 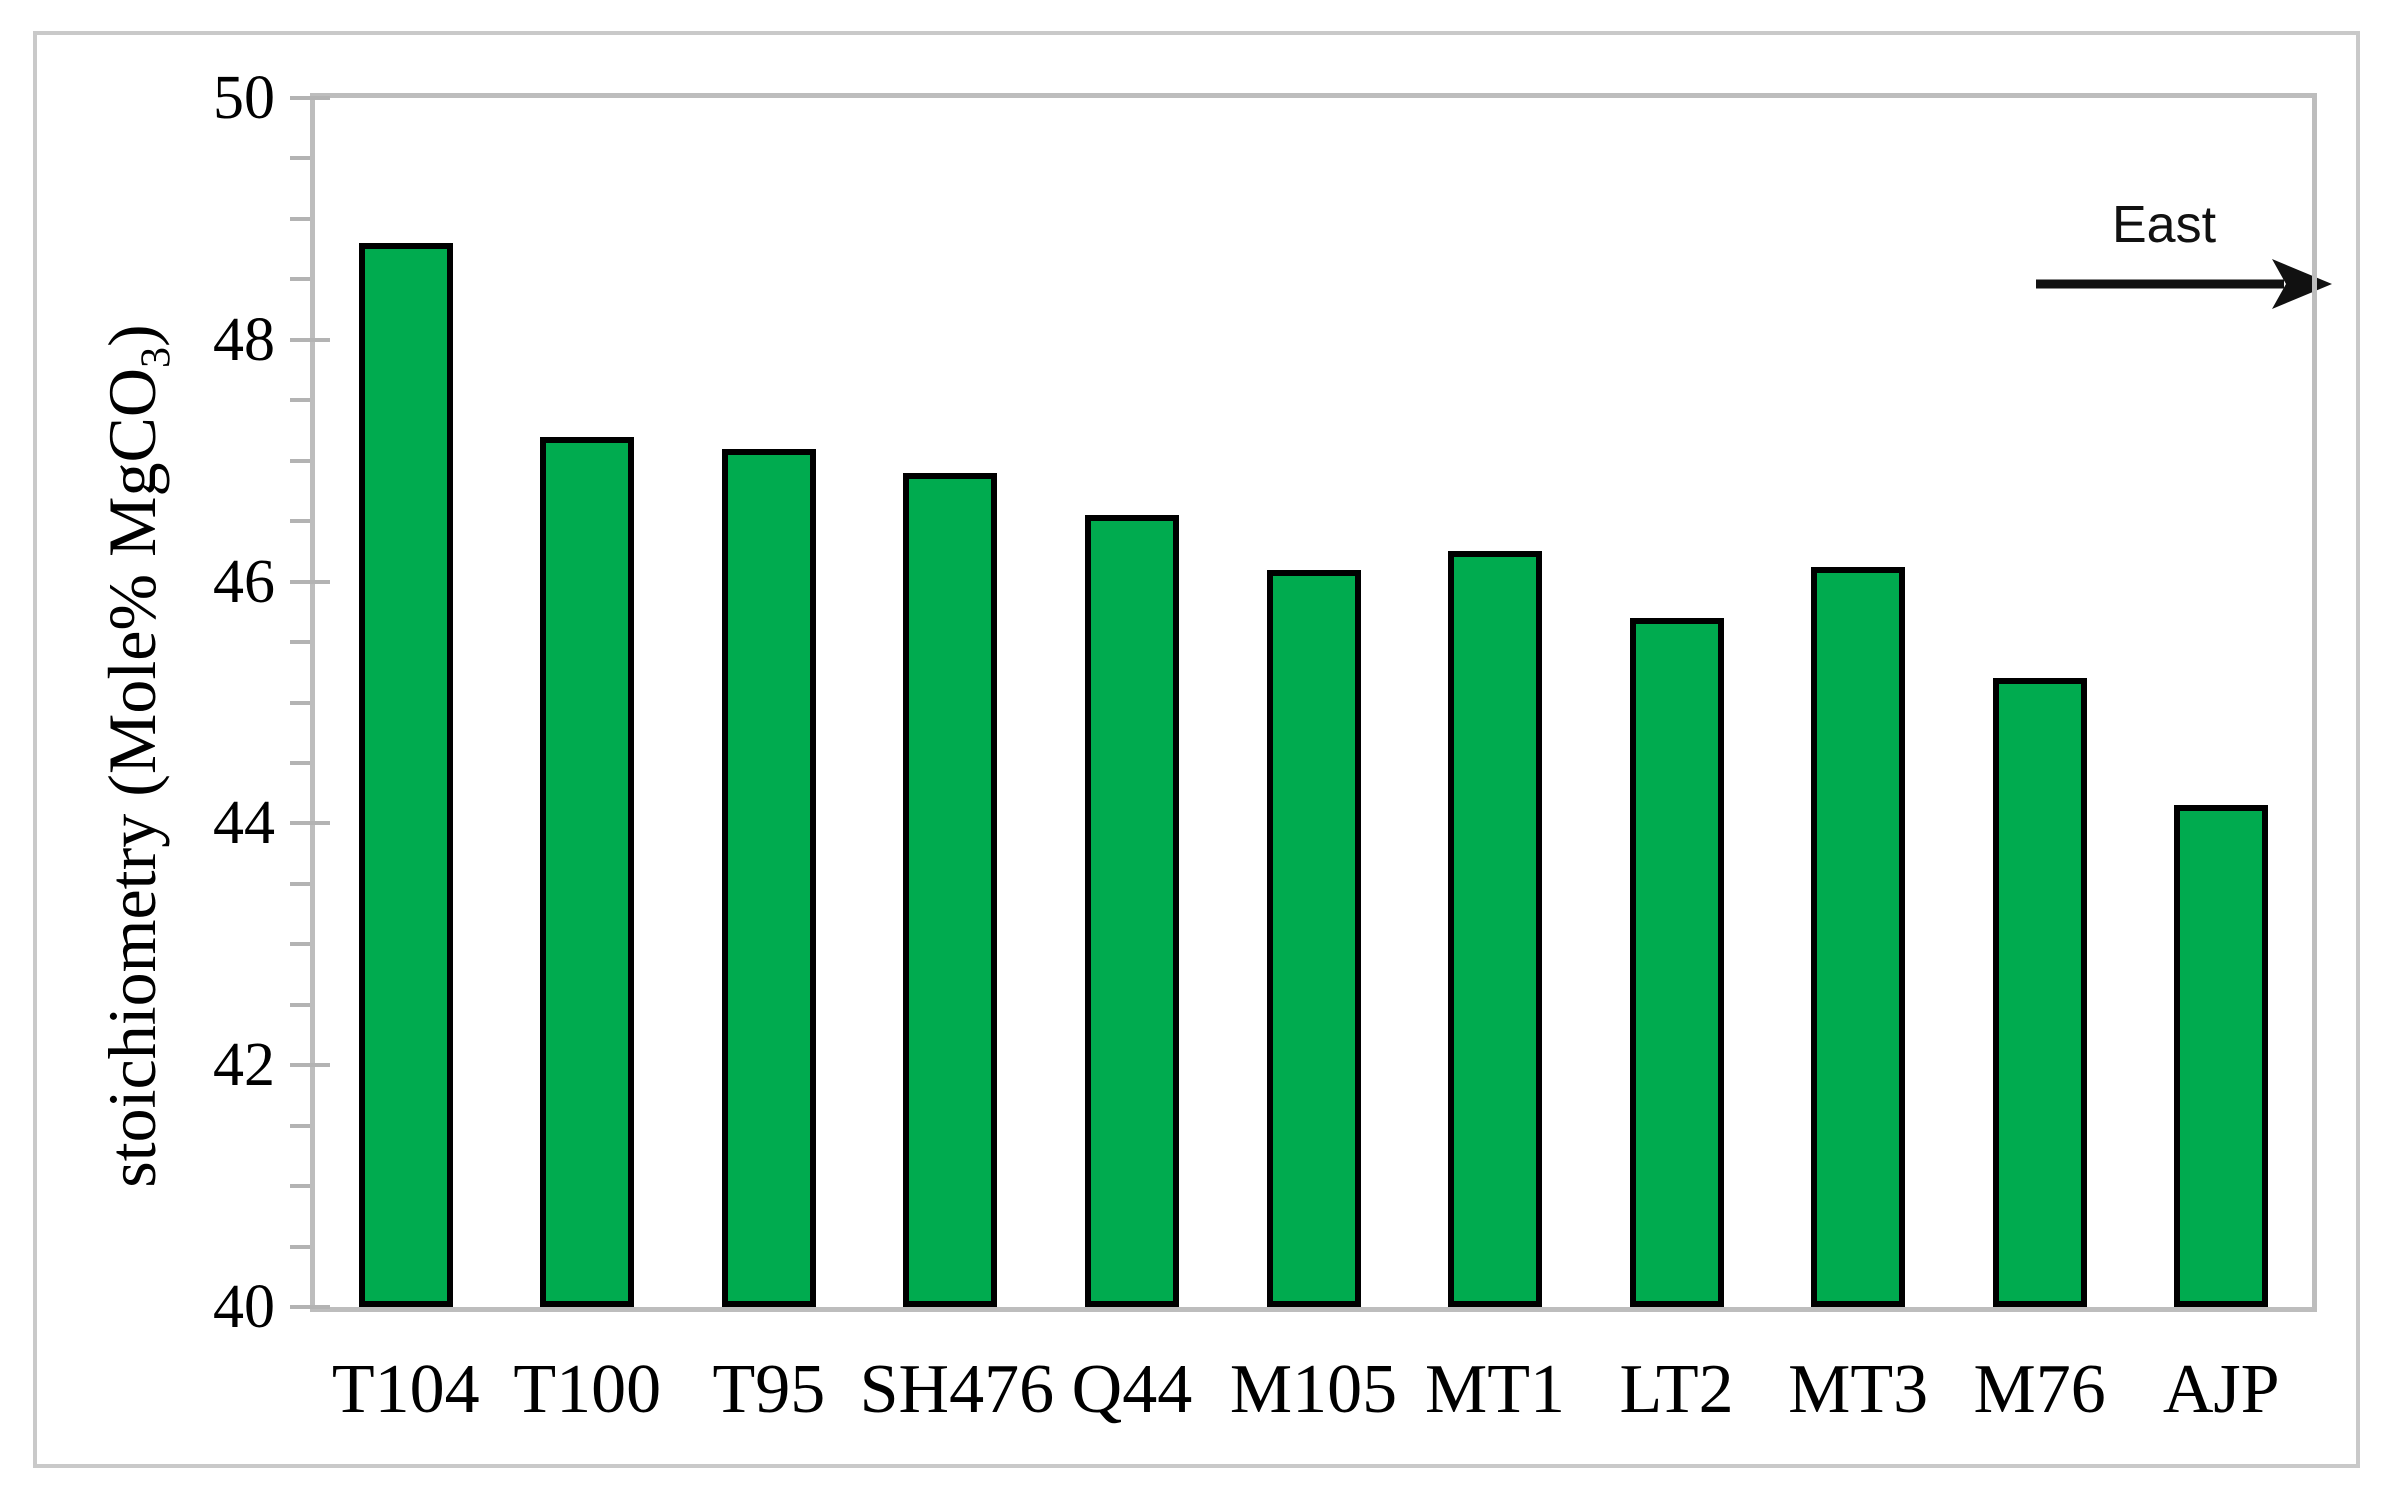 I want to click on y-tick-label: 44, so click(x=244, y=823).